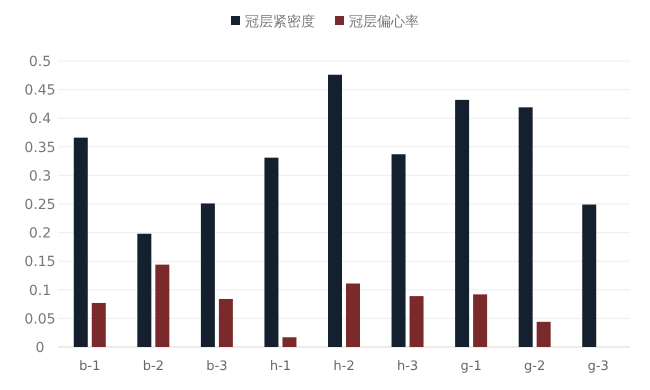 The width and height of the screenshot is (650, 390). What do you see at coordinates (89, 366) in the screenshot?
I see `x-tick-label: b-1` at bounding box center [89, 366].